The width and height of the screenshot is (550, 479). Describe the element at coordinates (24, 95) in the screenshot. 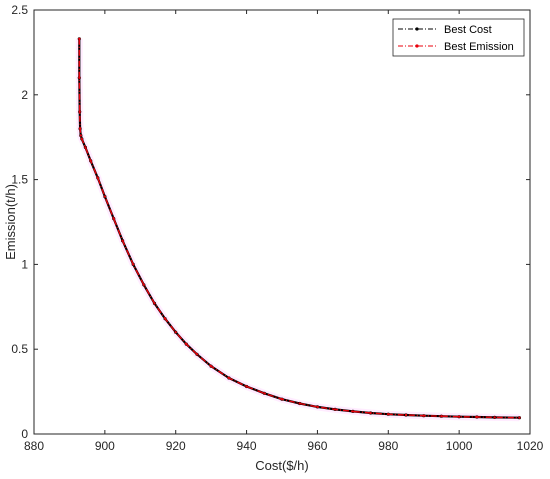

I see `y-tick-label: 2` at that location.